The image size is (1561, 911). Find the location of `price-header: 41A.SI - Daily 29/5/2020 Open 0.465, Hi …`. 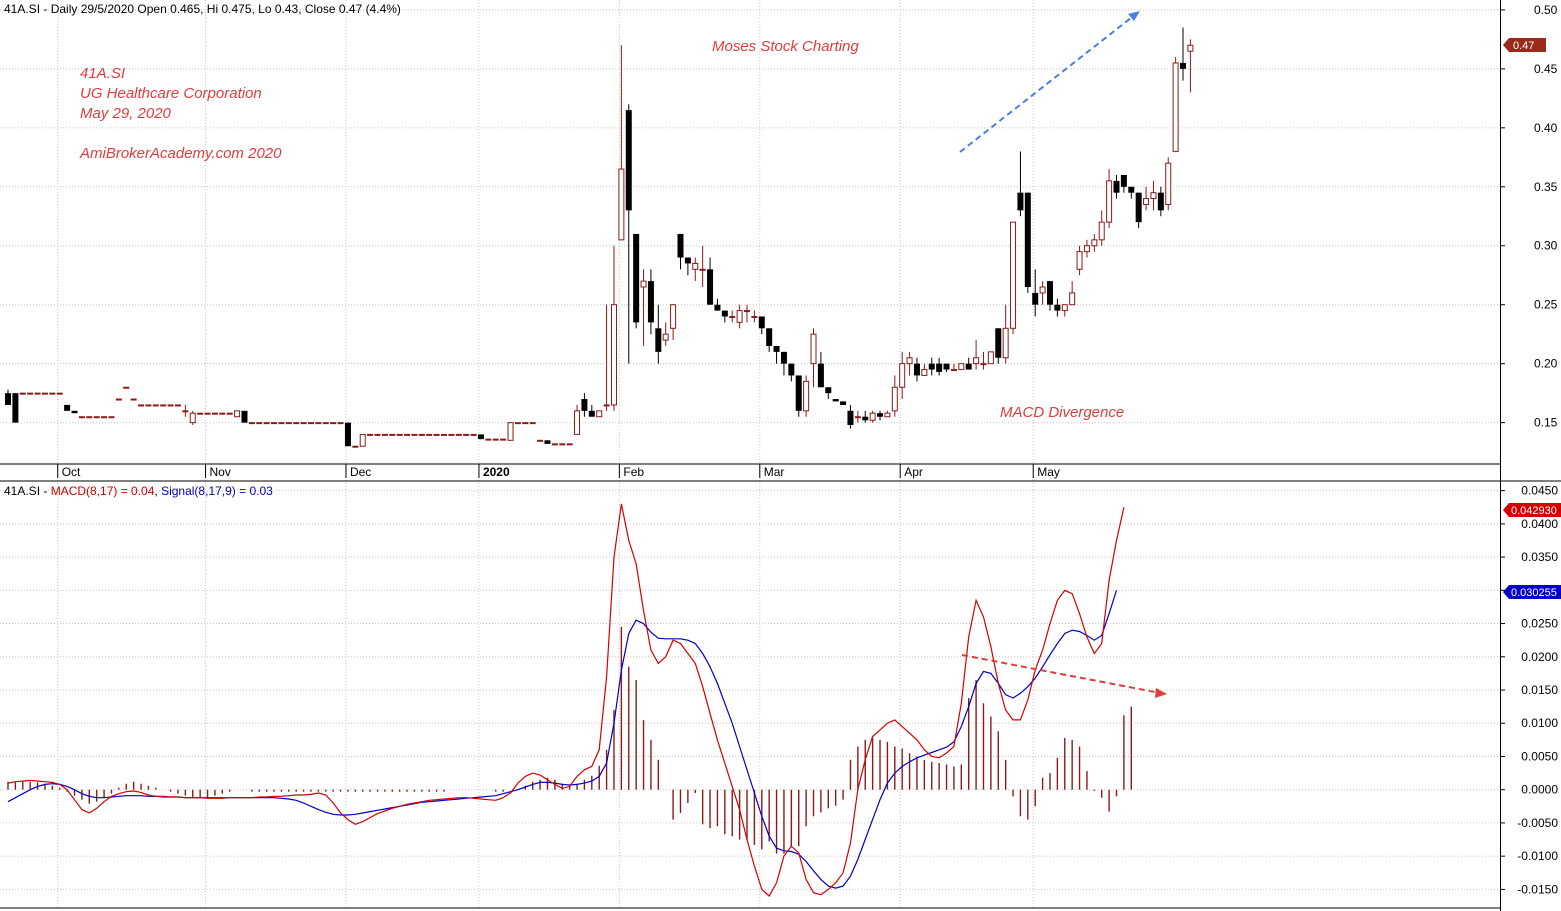

price-header: 41A.SI - Daily 29/5/2020 Open 0.465, Hi … is located at coordinates (202, 9).